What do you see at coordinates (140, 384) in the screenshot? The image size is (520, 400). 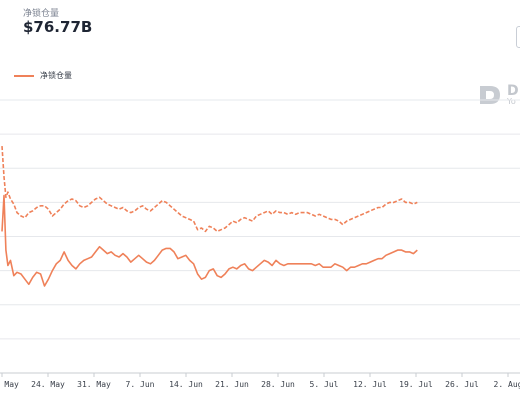 I see `x-tick-label: 7. Jun` at bounding box center [140, 384].